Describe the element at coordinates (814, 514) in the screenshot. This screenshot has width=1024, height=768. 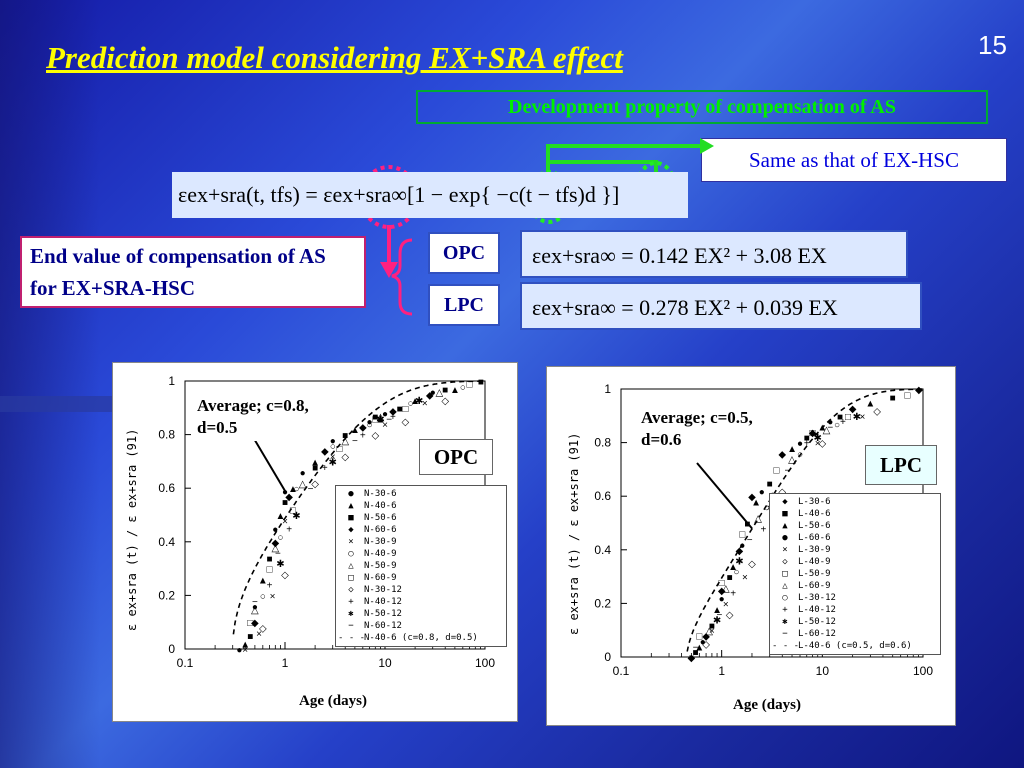
I see `legend-label: L-40-6` at that location.